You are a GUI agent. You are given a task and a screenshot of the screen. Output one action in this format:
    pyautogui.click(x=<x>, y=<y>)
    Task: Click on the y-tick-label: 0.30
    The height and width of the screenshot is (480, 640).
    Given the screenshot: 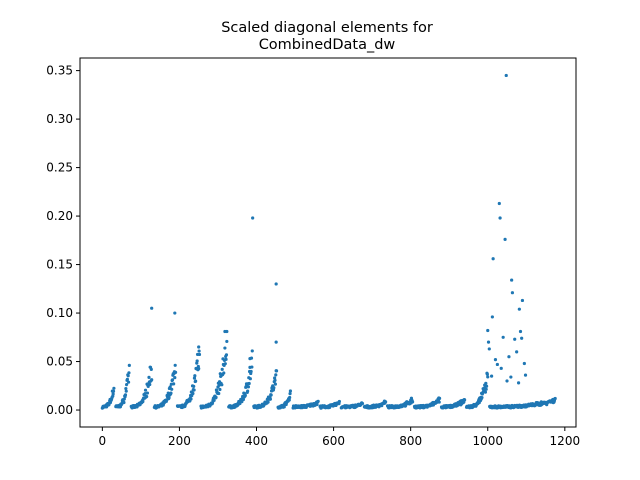 What is the action you would take?
    pyautogui.click(x=59, y=119)
    